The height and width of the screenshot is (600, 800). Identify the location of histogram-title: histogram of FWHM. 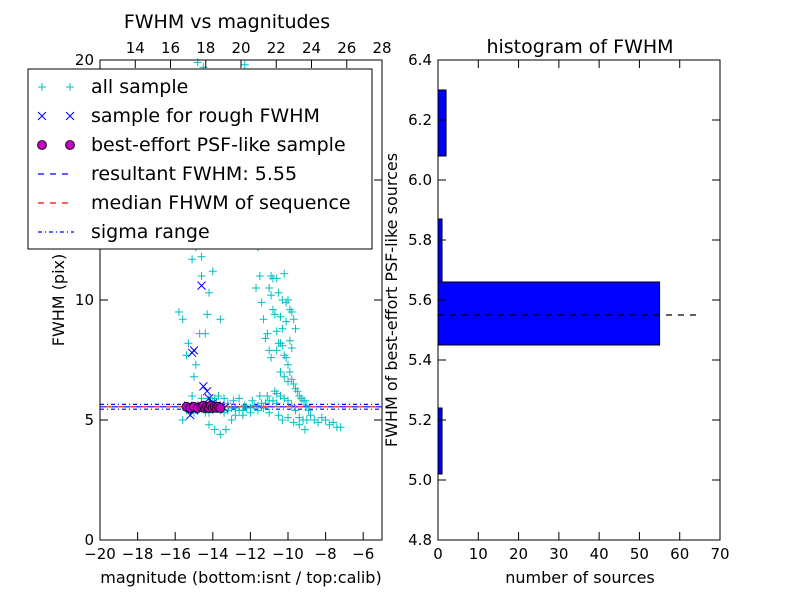
(579, 47).